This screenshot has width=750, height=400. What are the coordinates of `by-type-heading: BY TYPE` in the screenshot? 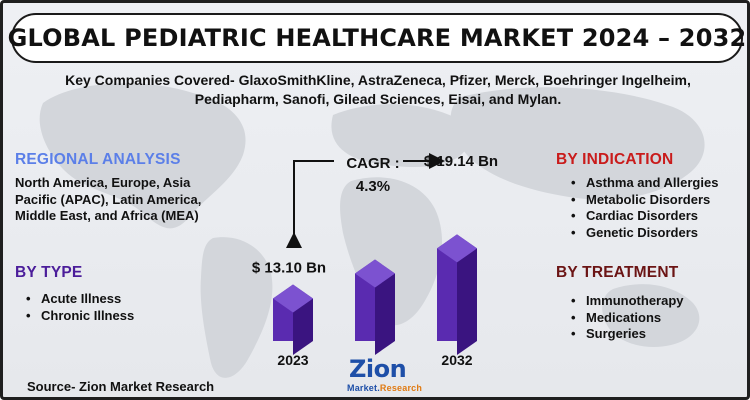 It's located at (49, 272).